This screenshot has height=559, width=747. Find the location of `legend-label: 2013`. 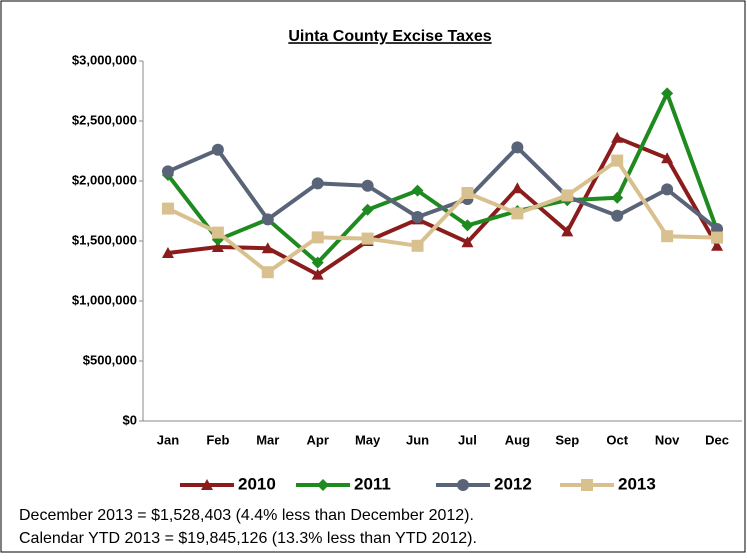

legend-label: 2013 is located at coordinates (637, 483).